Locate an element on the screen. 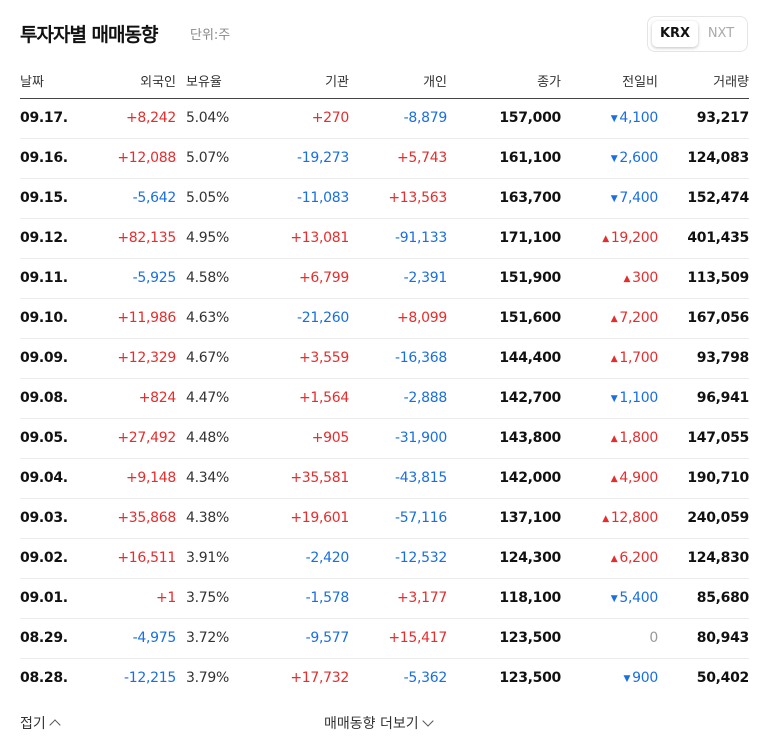 The height and width of the screenshot is (749, 768). cell-holding-ratio: 4.67% is located at coordinates (211, 358).